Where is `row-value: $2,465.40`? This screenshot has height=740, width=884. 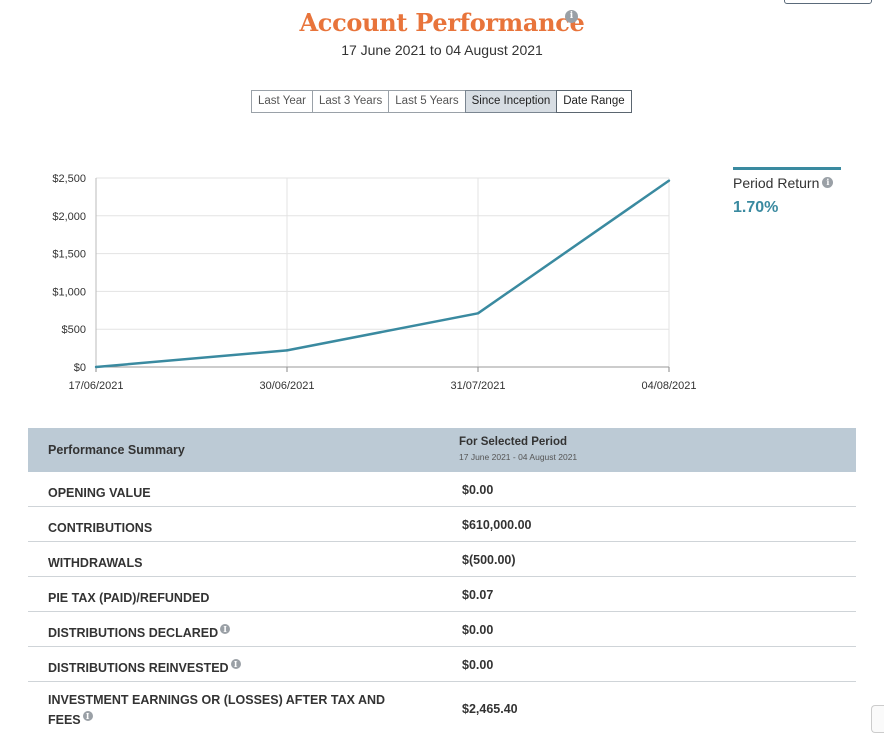
row-value: $2,465.40 is located at coordinates (490, 709).